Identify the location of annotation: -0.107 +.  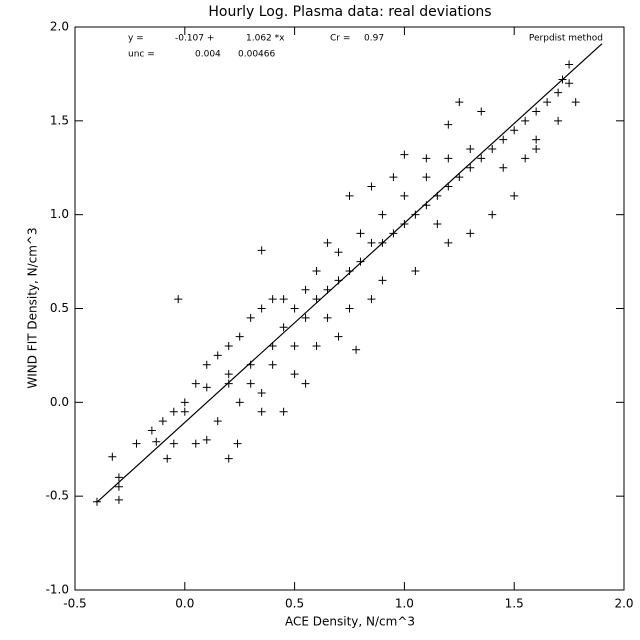
(194, 39).